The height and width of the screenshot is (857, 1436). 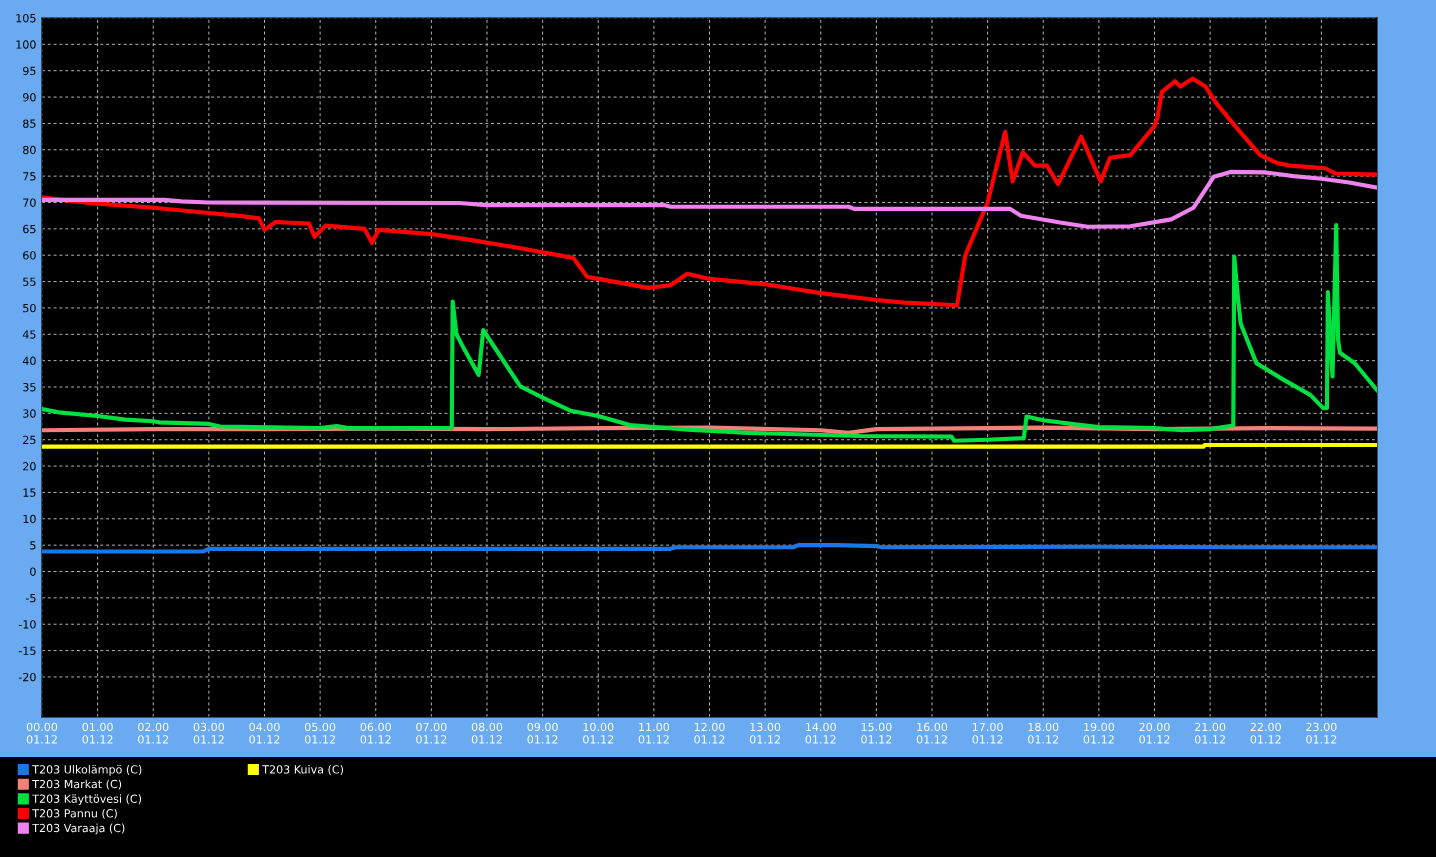 What do you see at coordinates (29, 150) in the screenshot?
I see `y-tick-label: 80` at bounding box center [29, 150].